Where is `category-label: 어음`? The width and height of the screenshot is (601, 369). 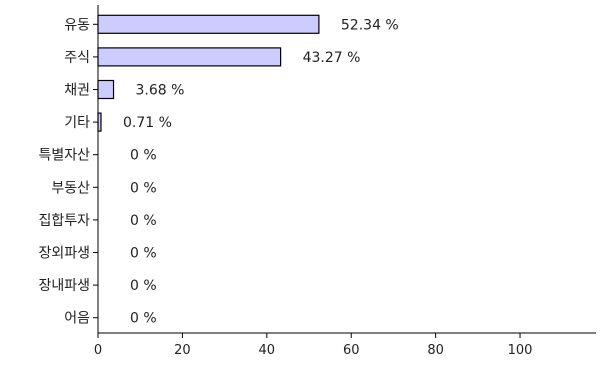
category-label: 어음 is located at coordinates (77, 319).